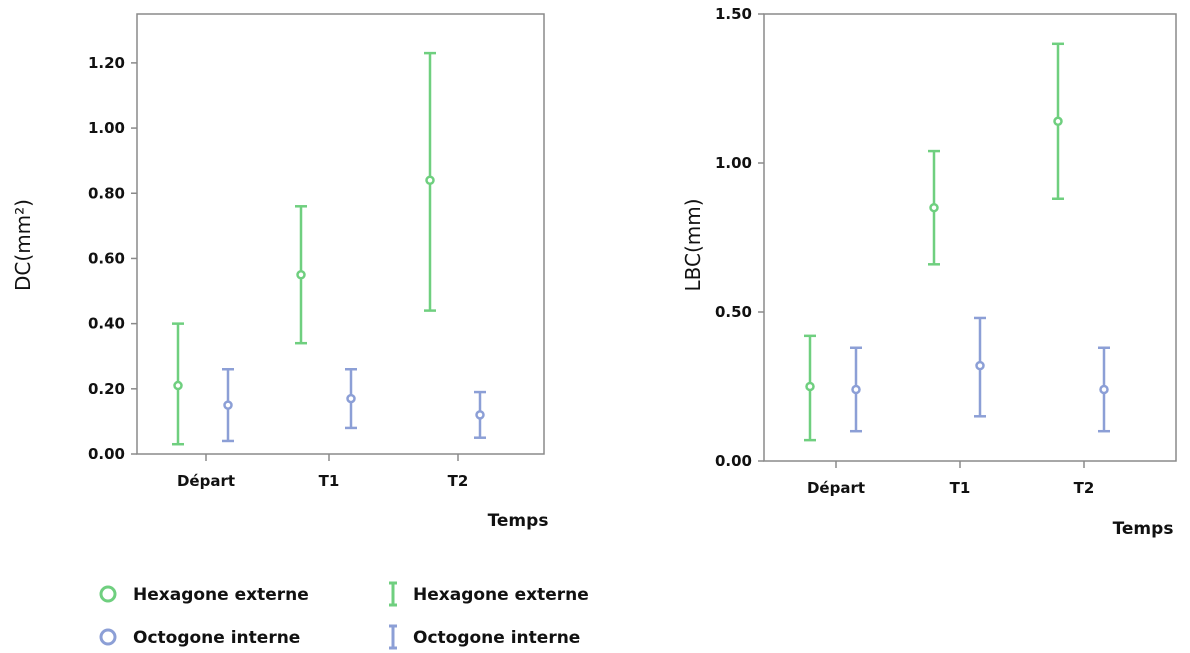 Image resolution: width=1190 pixels, height=653 pixels. I want to click on legend-item-octogone-marker: Octogone interne, so click(199, 638).